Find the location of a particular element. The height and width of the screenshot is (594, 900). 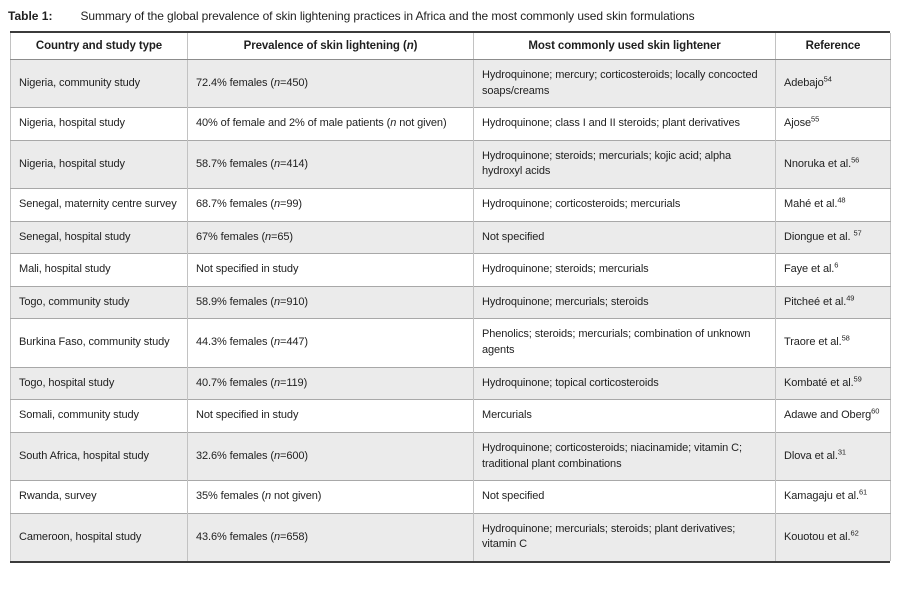

cell-prevalence: 35% females (n not given) is located at coordinates (330, 497).